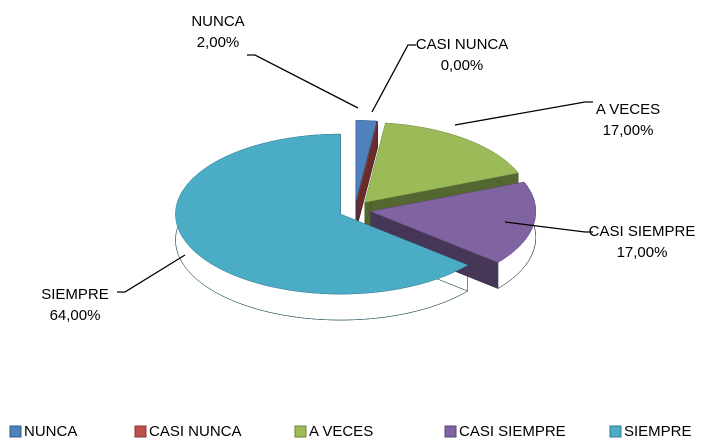 The width and height of the screenshot is (718, 443). I want to click on legend-label: CASI SIEMPRE, so click(512, 431).